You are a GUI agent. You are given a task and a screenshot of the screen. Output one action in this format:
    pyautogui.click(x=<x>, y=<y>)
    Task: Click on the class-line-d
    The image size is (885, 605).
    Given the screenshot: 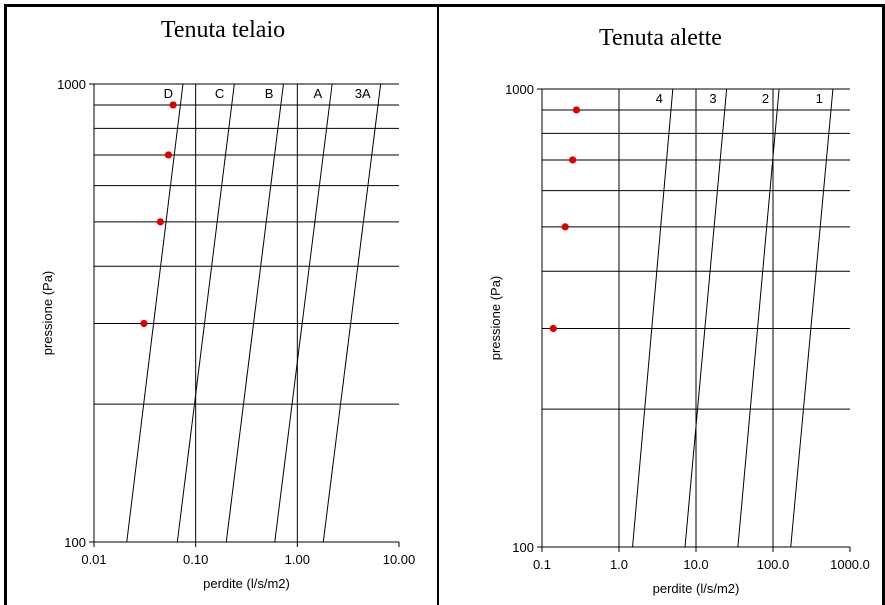 What is the action you would take?
    pyautogui.click(x=155, y=313)
    